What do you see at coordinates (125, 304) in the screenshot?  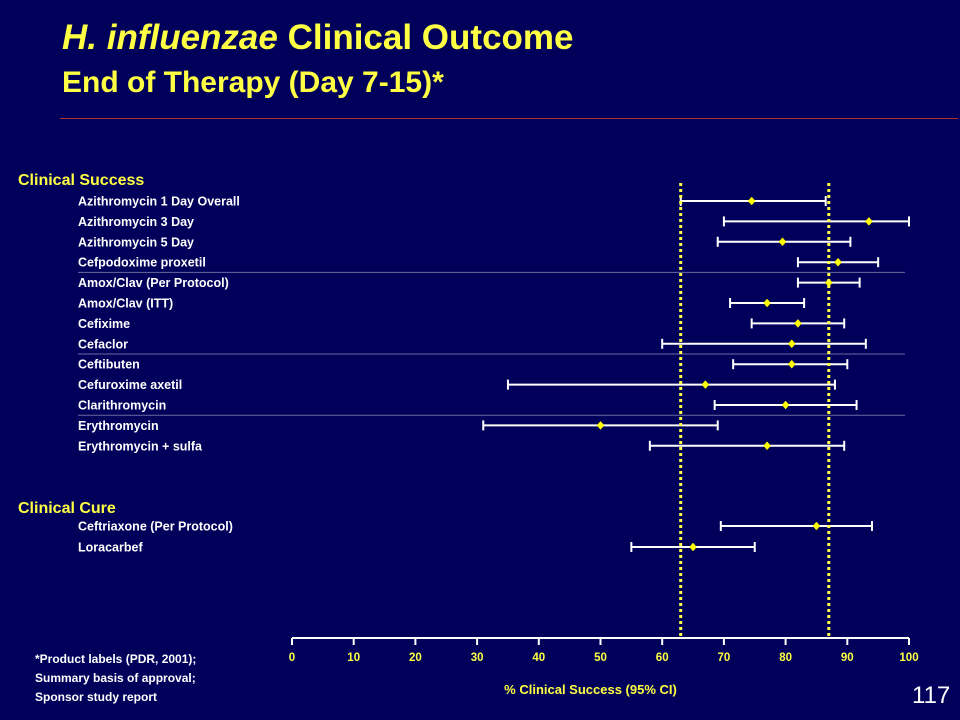 I see `row-label: Amox/Clav (ITT)` at bounding box center [125, 304].